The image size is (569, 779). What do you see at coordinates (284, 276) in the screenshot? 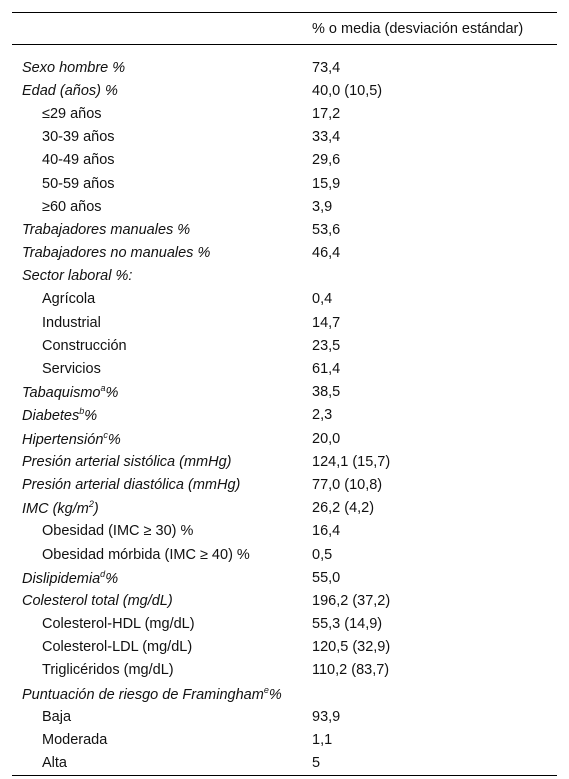
I see `table-row: Sector laboral %:` at bounding box center [284, 276].